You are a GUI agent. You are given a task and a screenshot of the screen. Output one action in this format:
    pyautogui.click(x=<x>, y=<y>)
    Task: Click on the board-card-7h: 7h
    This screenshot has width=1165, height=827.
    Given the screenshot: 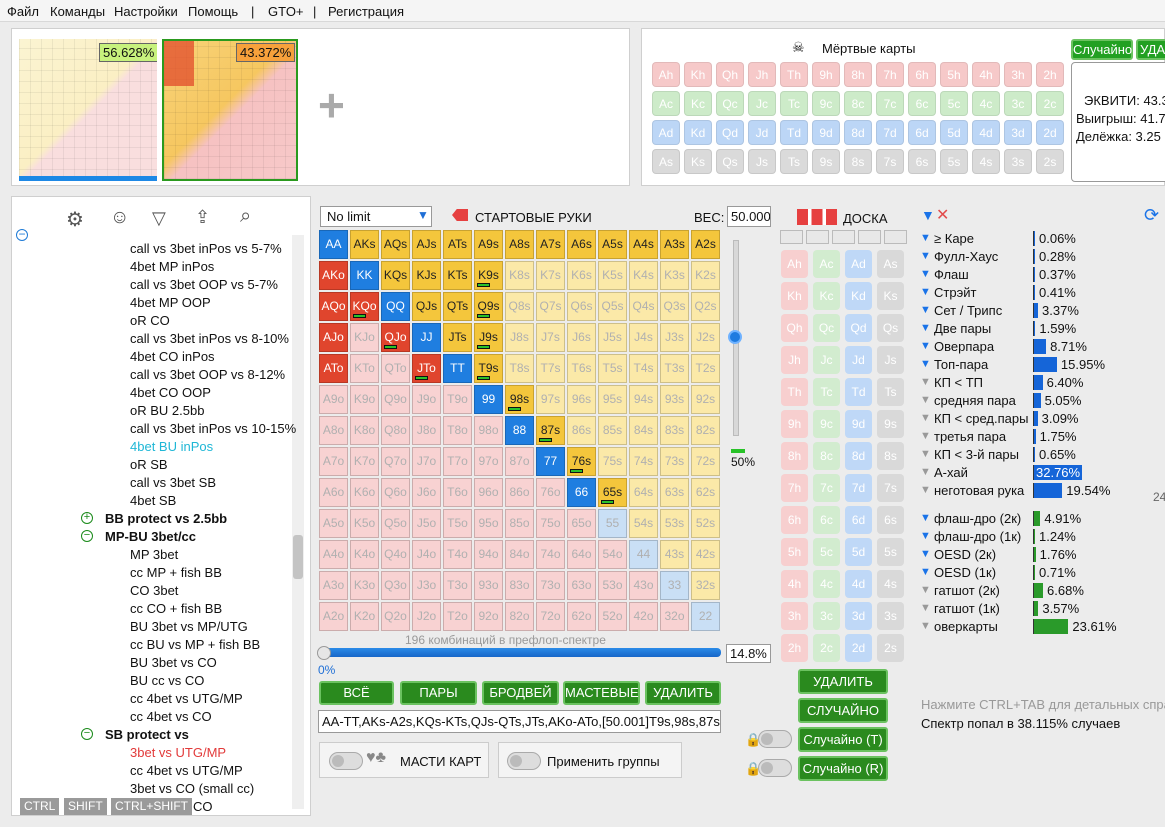 What is the action you would take?
    pyautogui.click(x=794, y=488)
    